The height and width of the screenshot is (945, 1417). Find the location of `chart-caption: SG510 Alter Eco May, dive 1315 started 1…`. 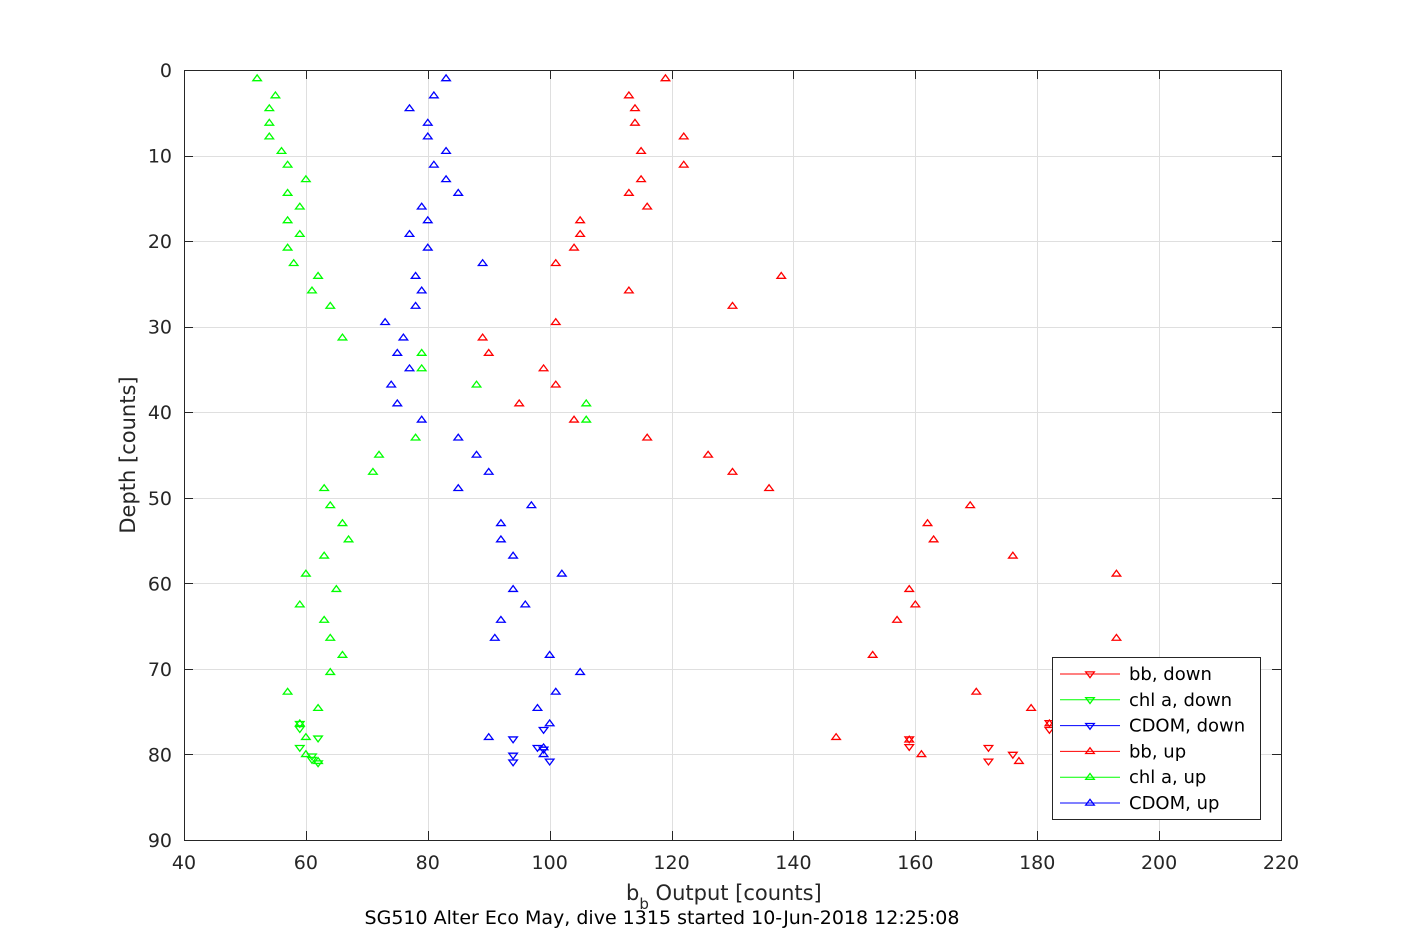

chart-caption: SG510 Alter Eco May, dive 1315 started 1… is located at coordinates (662, 918).